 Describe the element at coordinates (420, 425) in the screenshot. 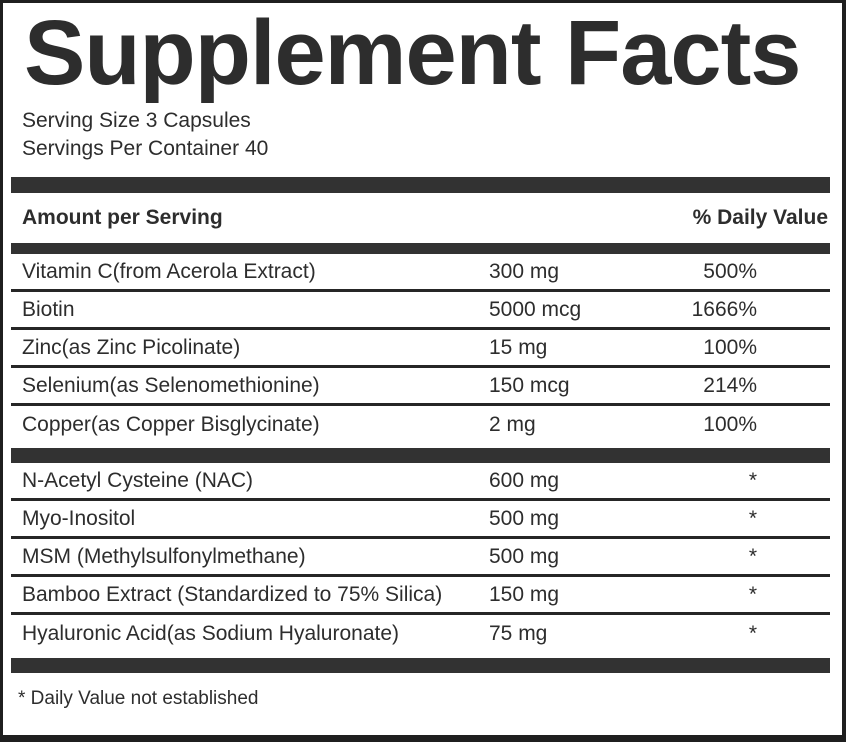

I see `ingredient-row: Copper(as Copper Bisglycinate) 2 mg 100%` at that location.